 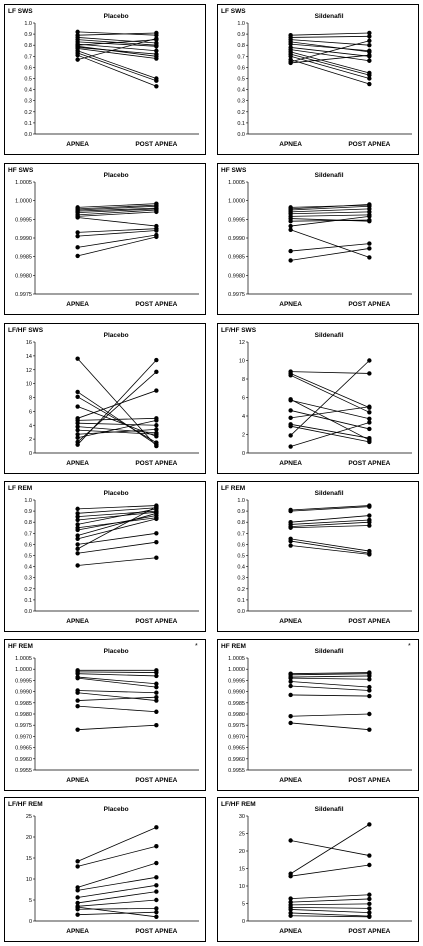 What do you see at coordinates (241, 68) in the screenshot?
I see `y-tick-label: 0.6` at bounding box center [241, 68].